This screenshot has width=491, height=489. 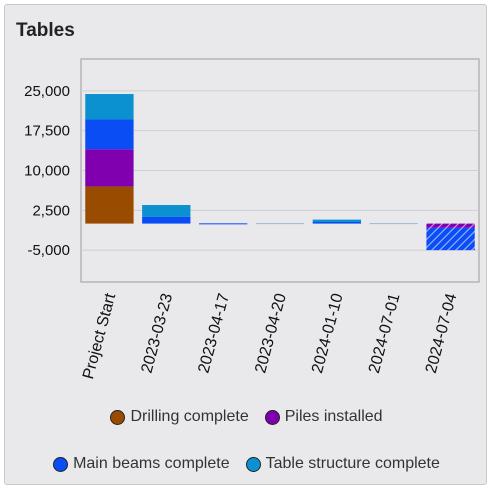 What do you see at coordinates (328, 334) in the screenshot?
I see `x-tick-label: 2024-01-10` at bounding box center [328, 334].